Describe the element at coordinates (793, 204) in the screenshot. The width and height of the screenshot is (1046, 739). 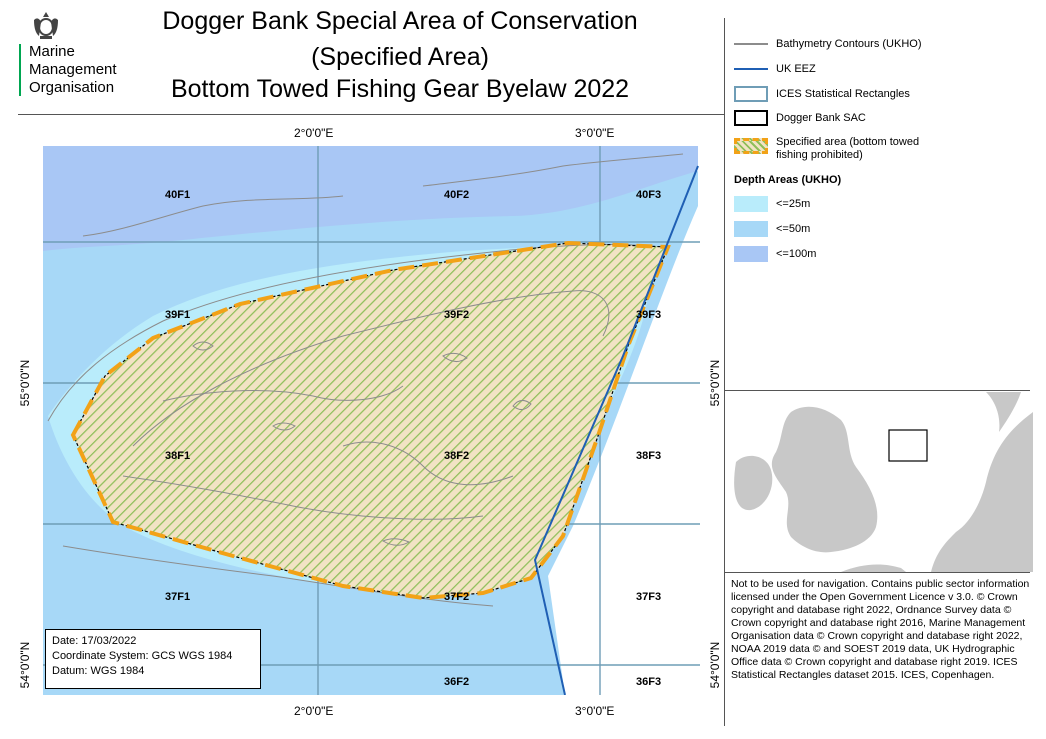
I see `legend-depth-25-label: <=25m` at that location.